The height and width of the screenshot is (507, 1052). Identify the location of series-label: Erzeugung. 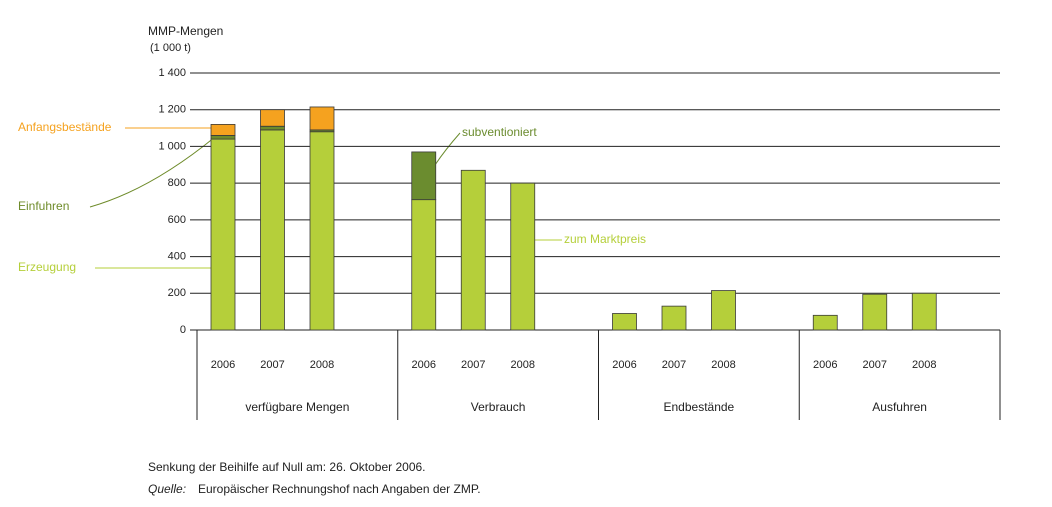
(47, 267).